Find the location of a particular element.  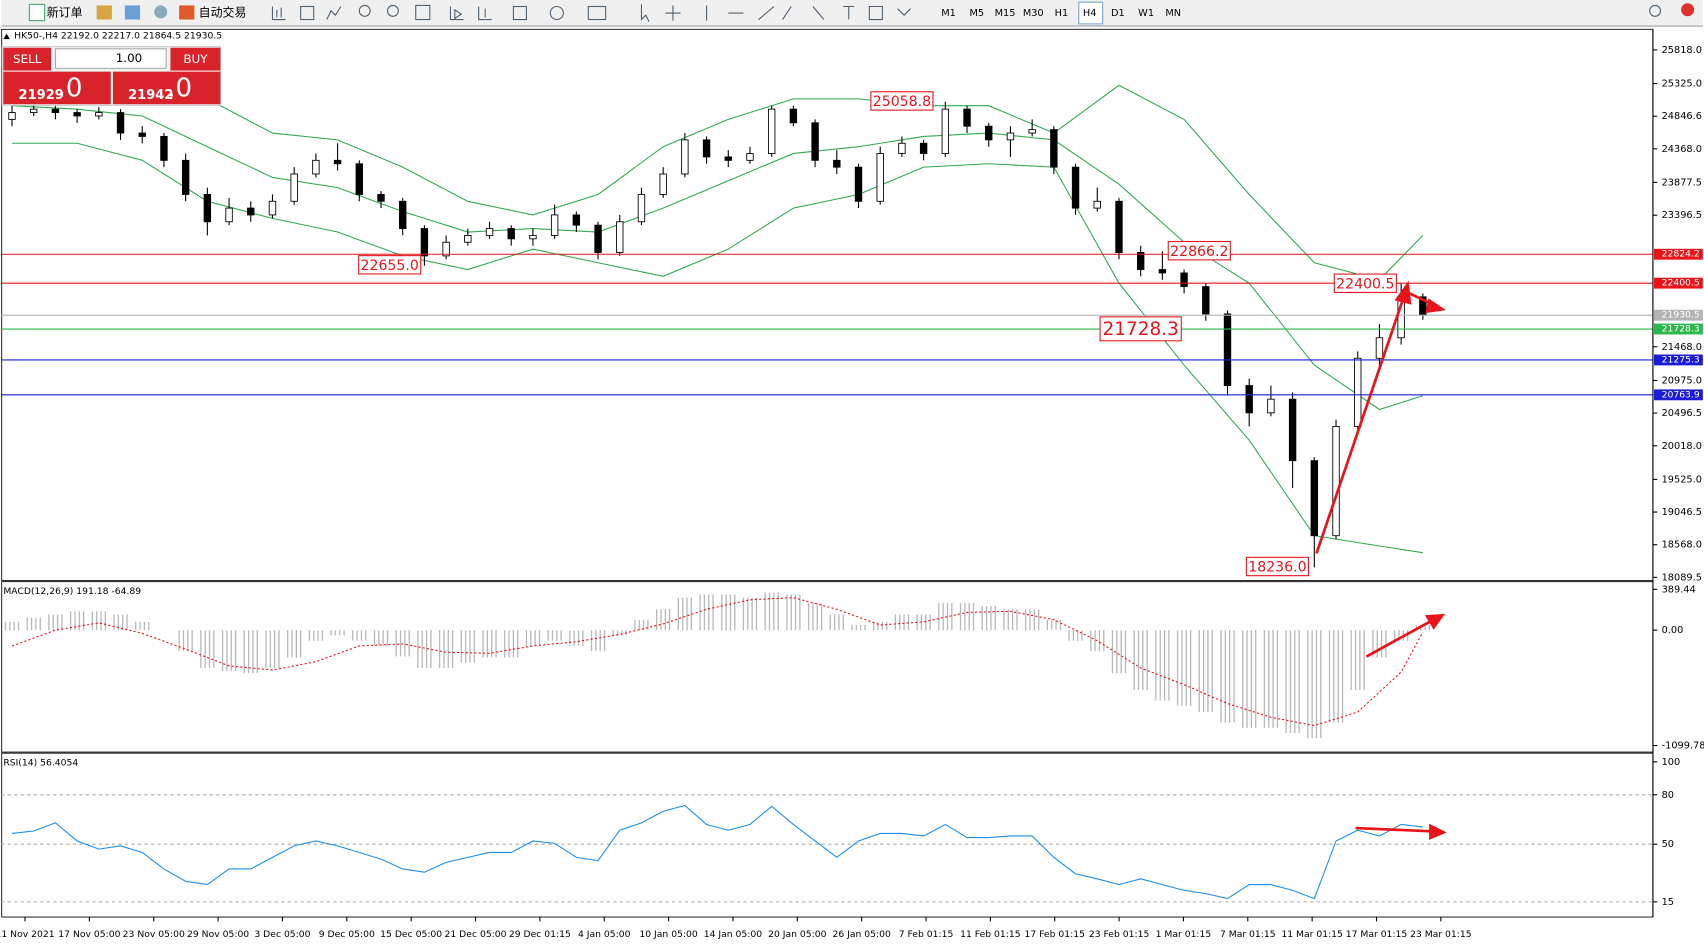

crosshair-icon is located at coordinates (673, 13).